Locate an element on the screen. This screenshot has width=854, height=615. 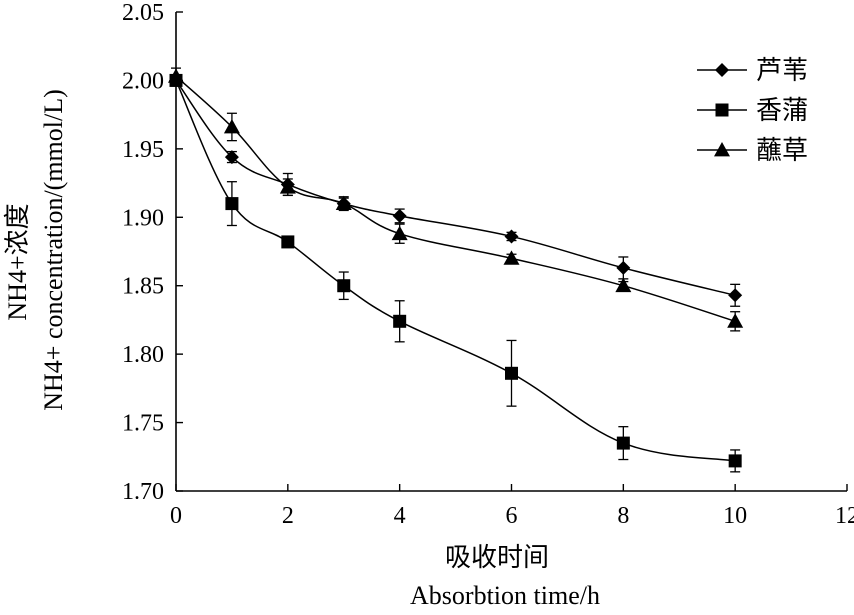
y-axis-title-en: NH4+ concentration/(mmol/L) is located at coordinates (53, 250).